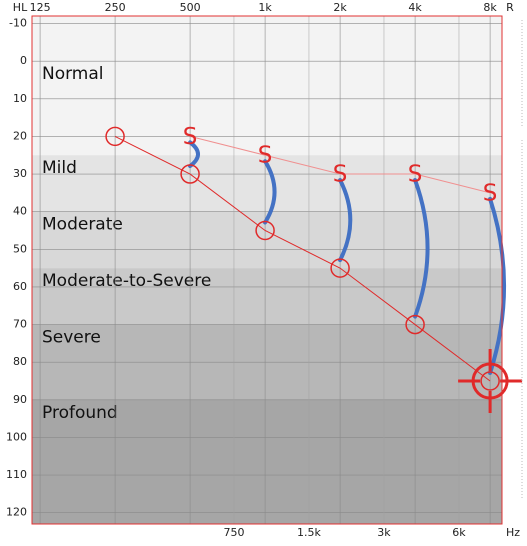  I want to click on x-tick-label: 2k, so click(340, 7).